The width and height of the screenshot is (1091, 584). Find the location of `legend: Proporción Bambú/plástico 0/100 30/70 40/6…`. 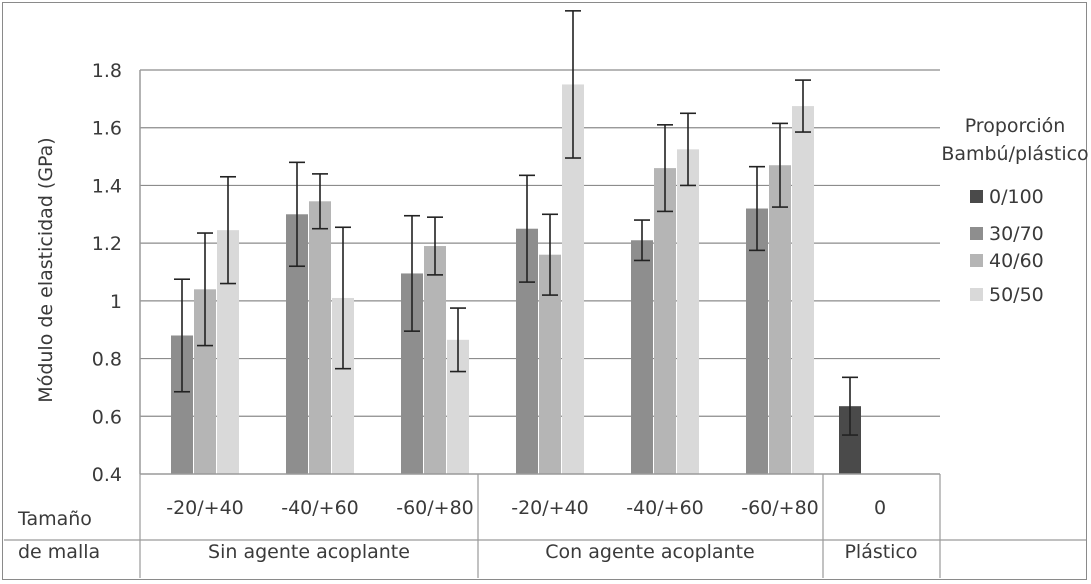

legend: Proporción Bambú/plástico 0/100 30/70 40/6… is located at coordinates (1014, 210).